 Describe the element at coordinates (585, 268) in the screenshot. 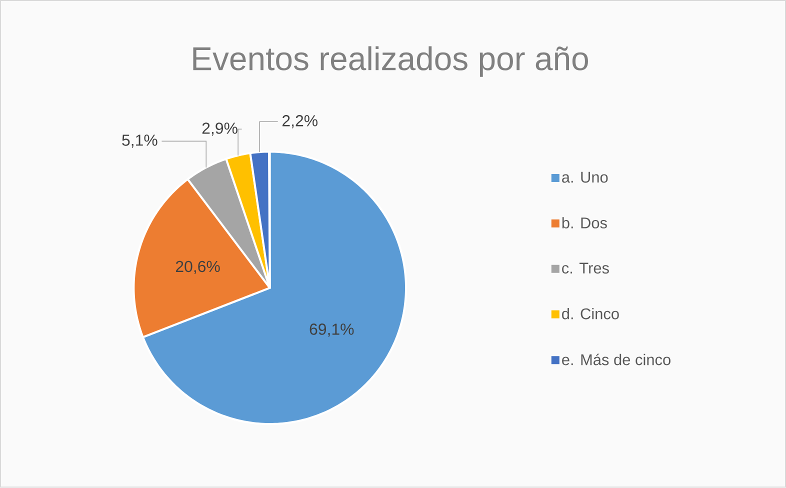

I see `legend-label: c. Tres` at that location.